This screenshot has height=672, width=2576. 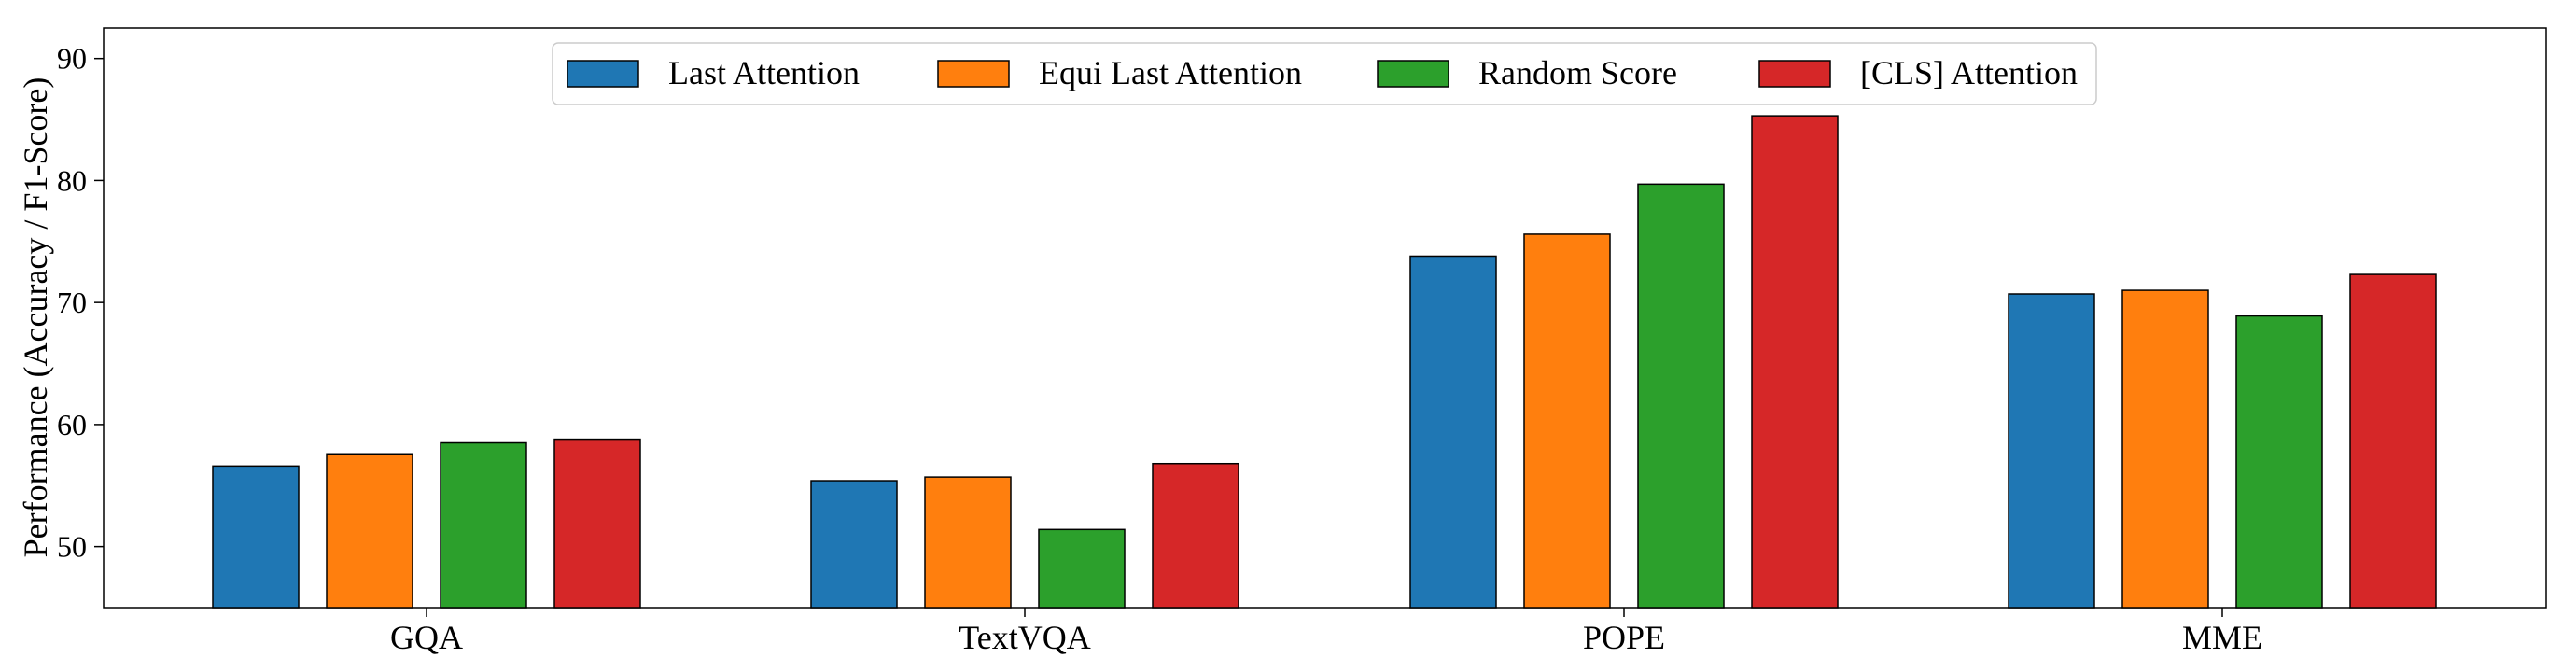 What do you see at coordinates (1326, 632) in the screenshot?
I see `x-axis: GQA TextVQA POPE MME` at bounding box center [1326, 632].